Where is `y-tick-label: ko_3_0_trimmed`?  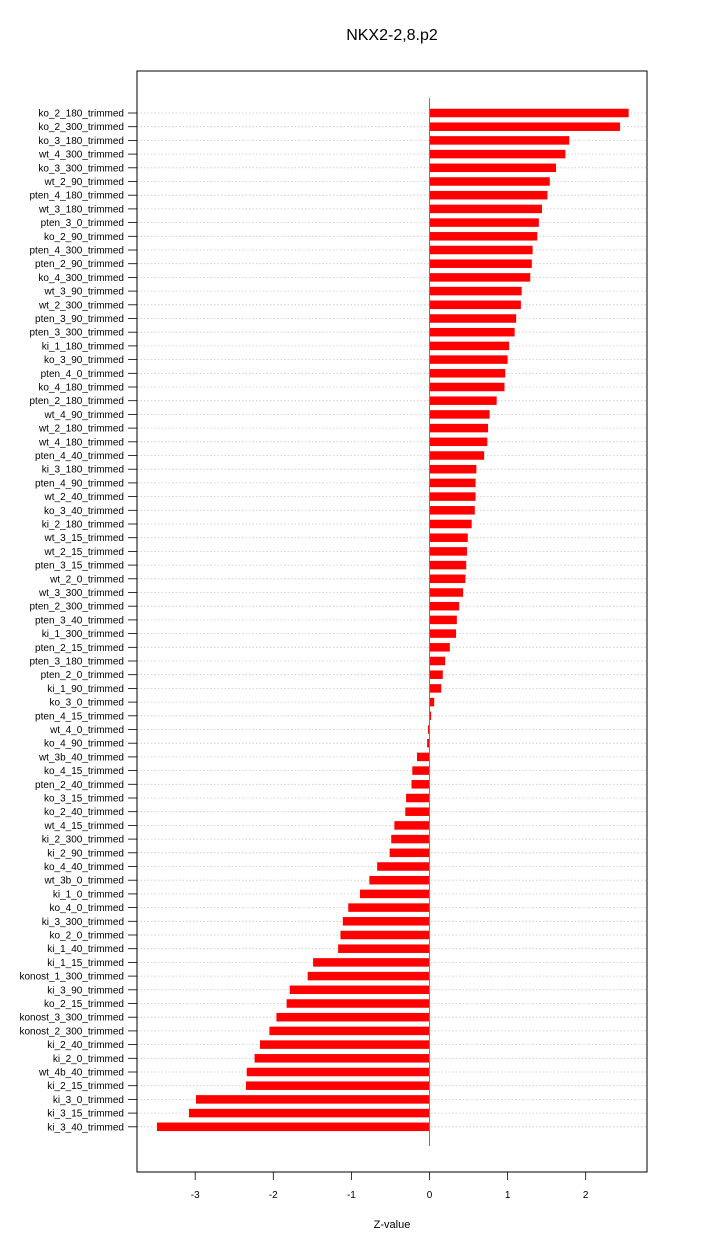 y-tick-label: ko_3_0_trimmed is located at coordinates (87, 703).